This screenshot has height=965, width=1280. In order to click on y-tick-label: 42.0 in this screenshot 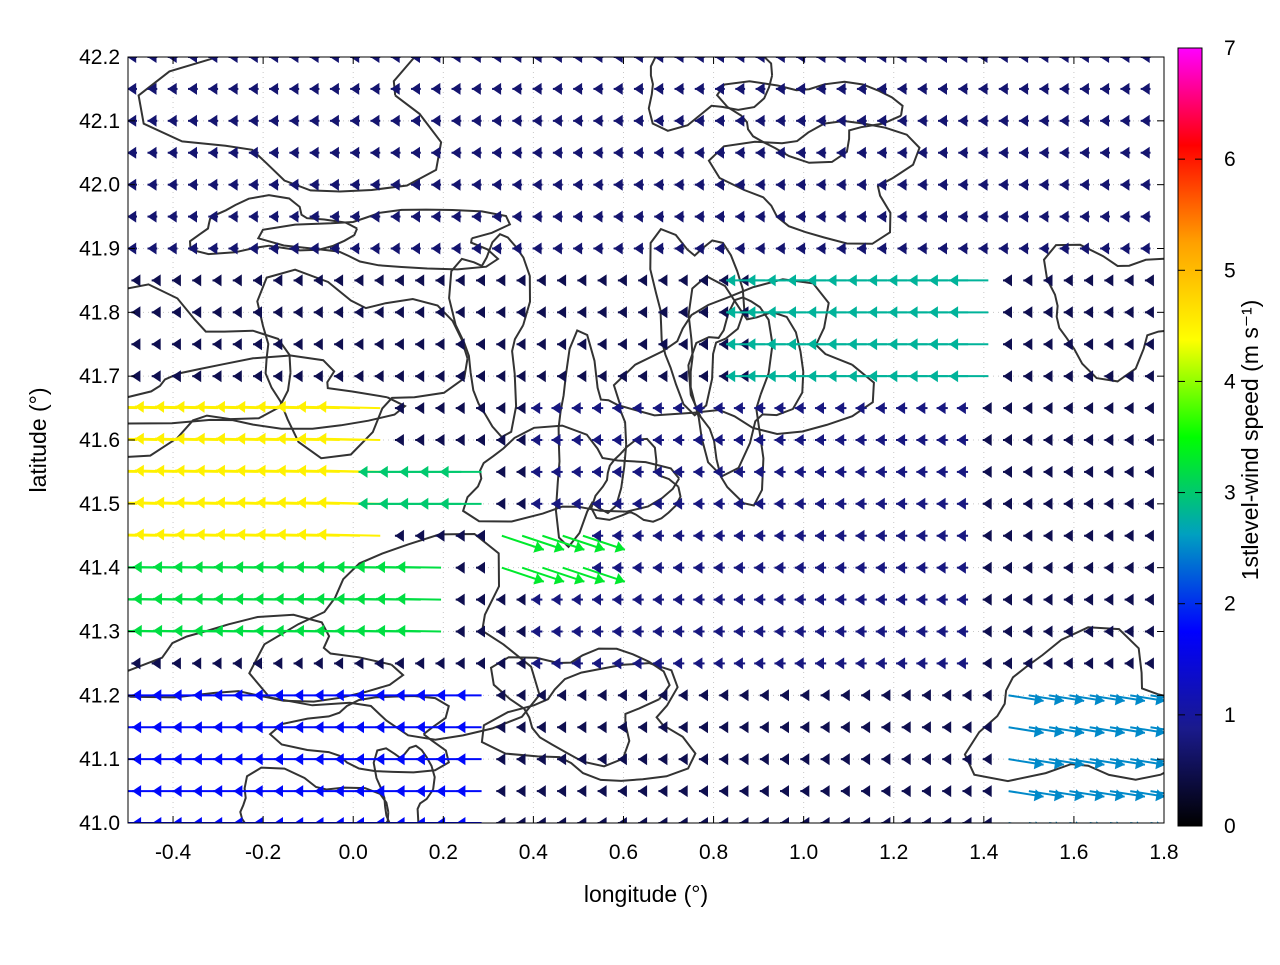, I will do `click(99, 185)`.